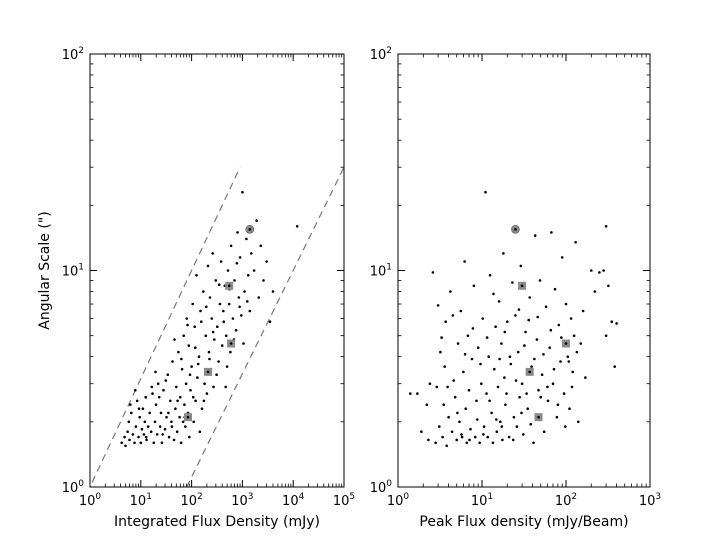 The width and height of the screenshot is (720, 540). Describe the element at coordinates (141, 500) in the screenshot. I see `x-tick-label: 101` at that location.